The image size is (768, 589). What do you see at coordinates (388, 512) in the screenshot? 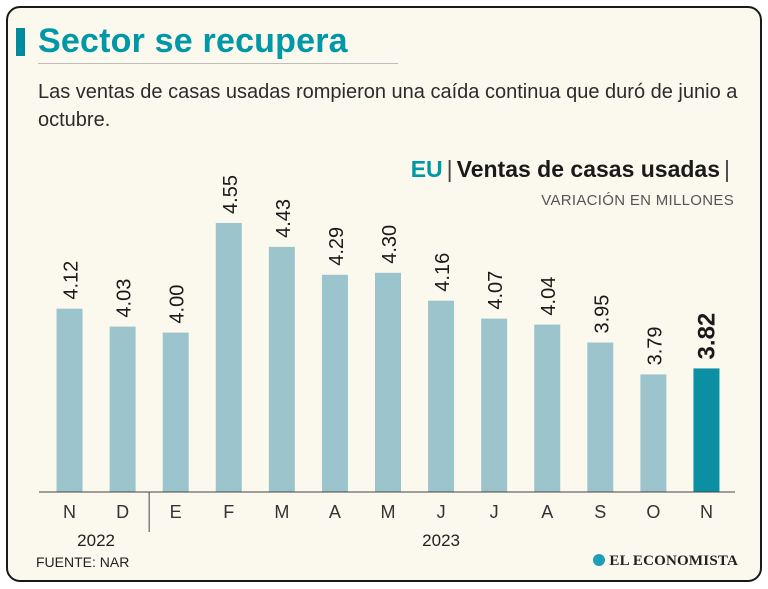
I see `x-tick-label-6: M` at bounding box center [388, 512].